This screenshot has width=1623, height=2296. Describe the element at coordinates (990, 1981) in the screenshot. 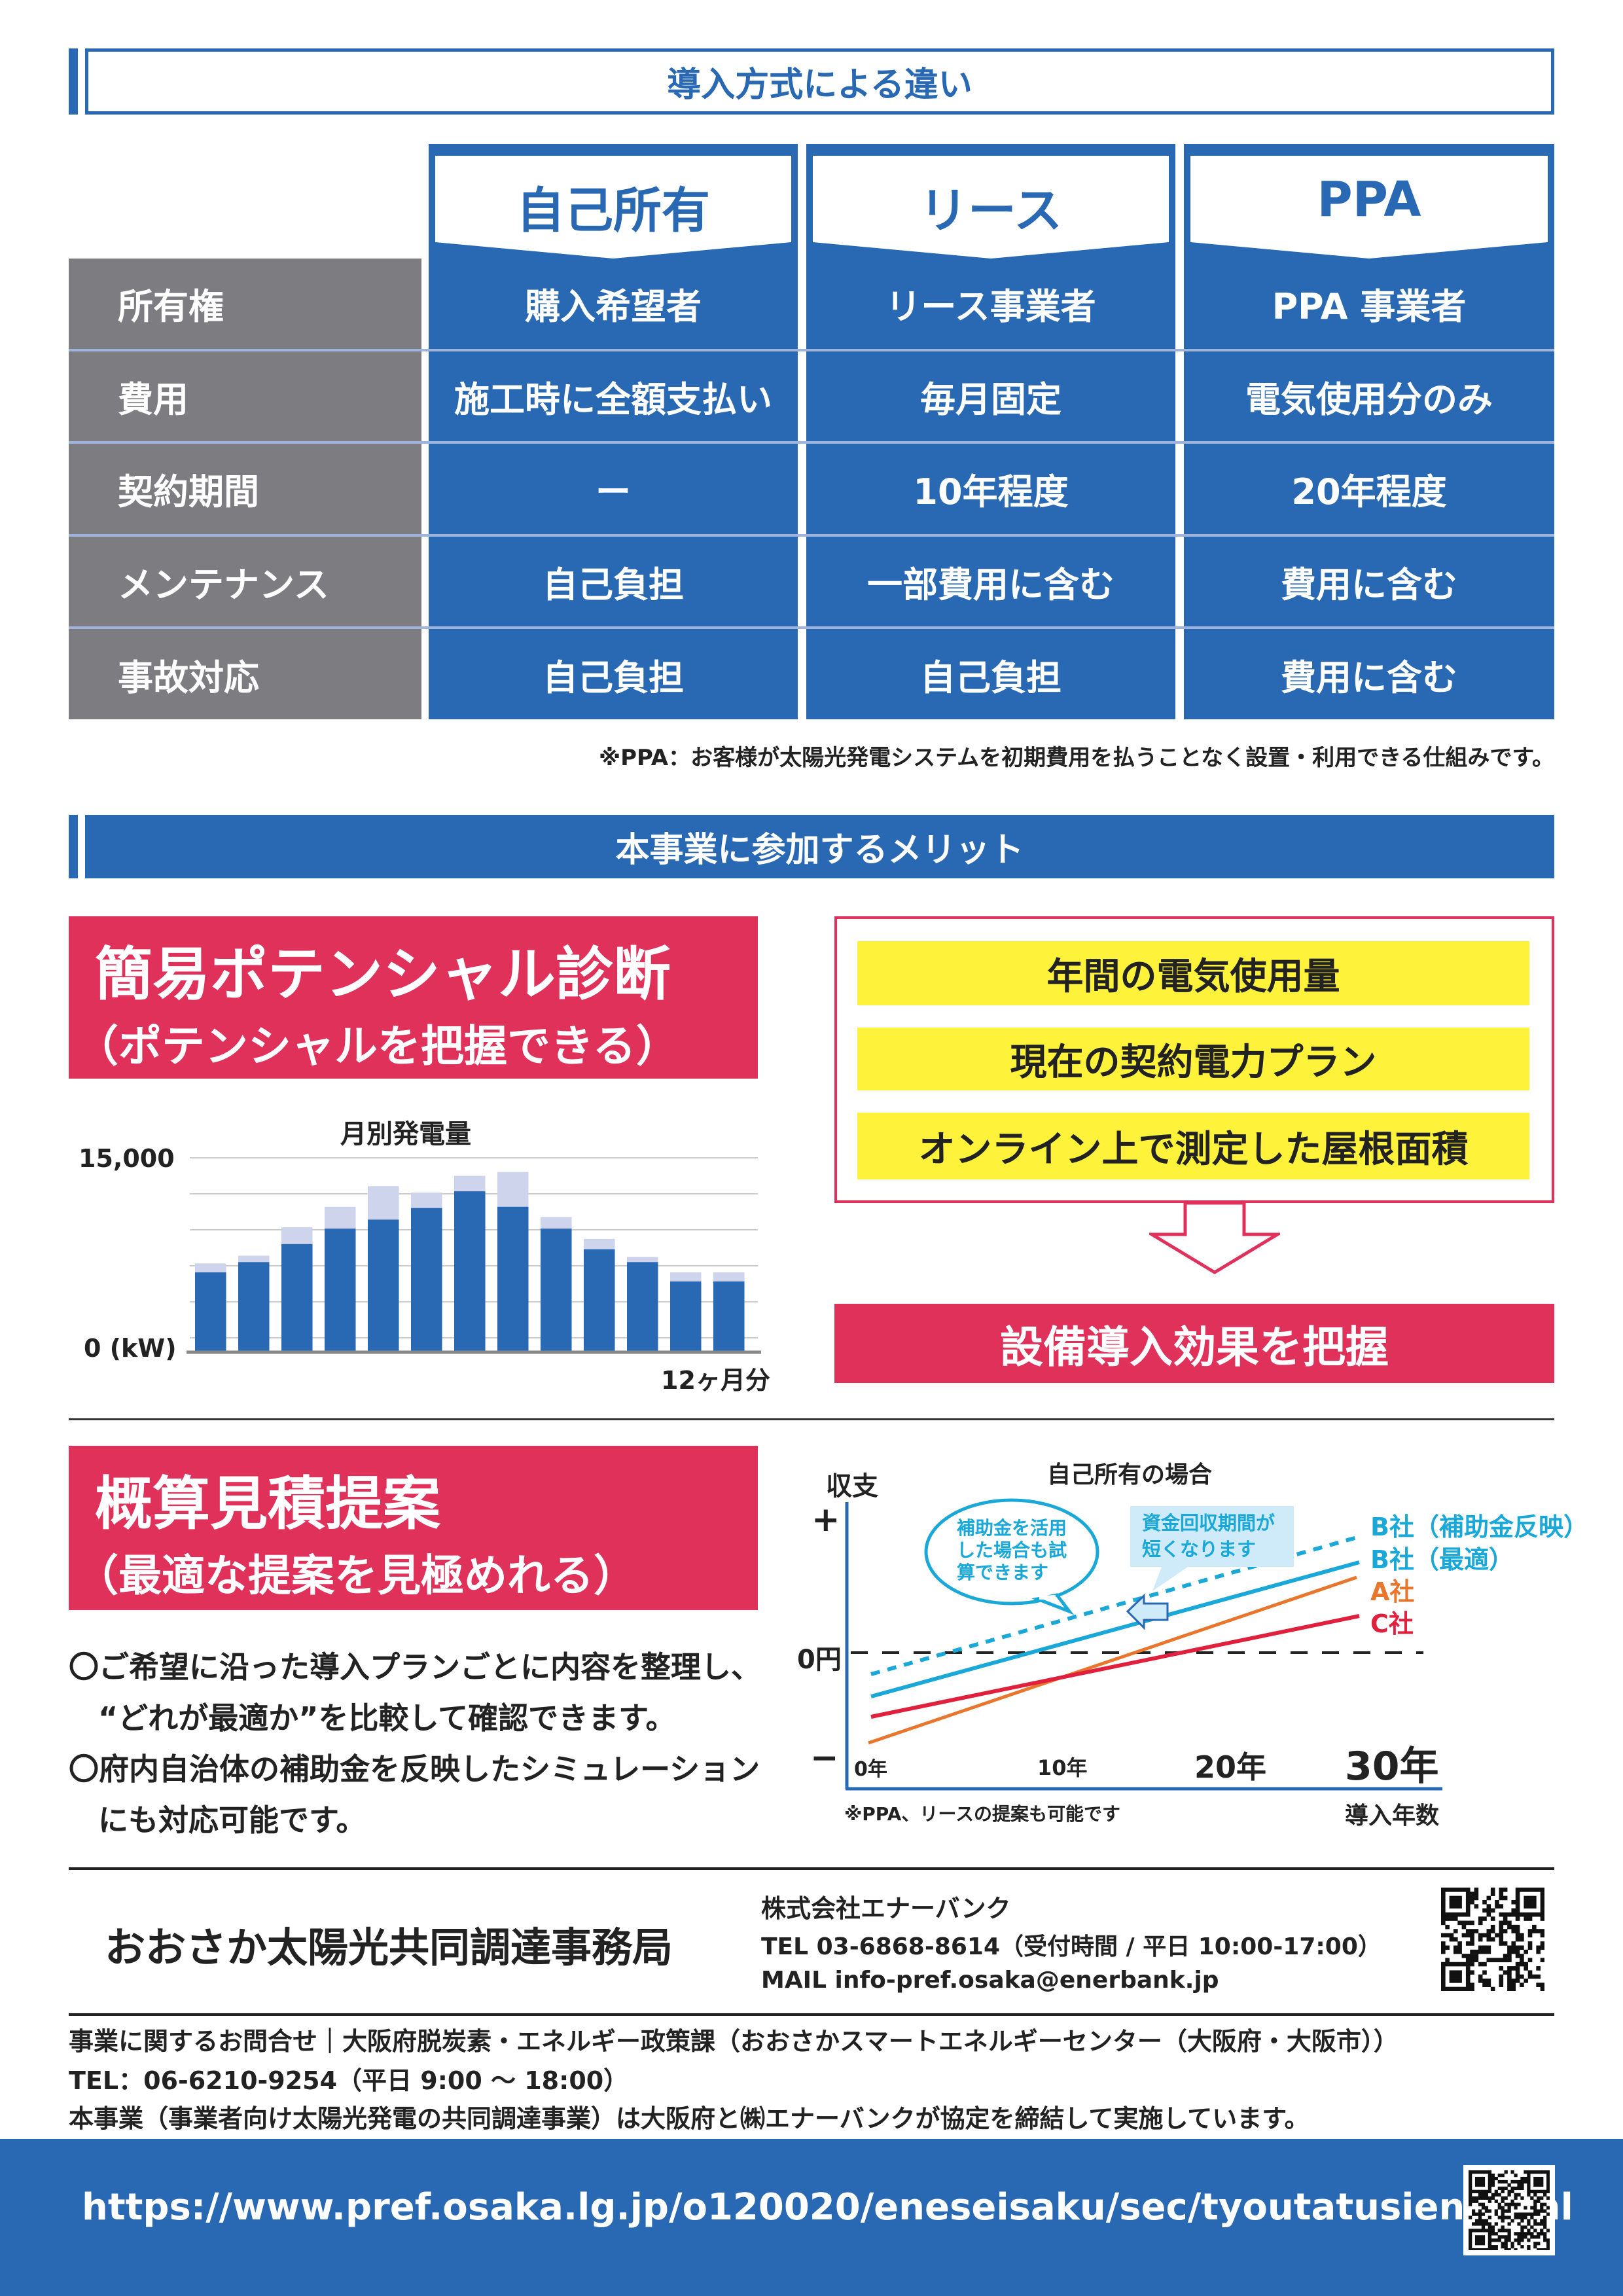

I see `company-mail: MAIL info-pref.osaka@enerbank.jp` at that location.